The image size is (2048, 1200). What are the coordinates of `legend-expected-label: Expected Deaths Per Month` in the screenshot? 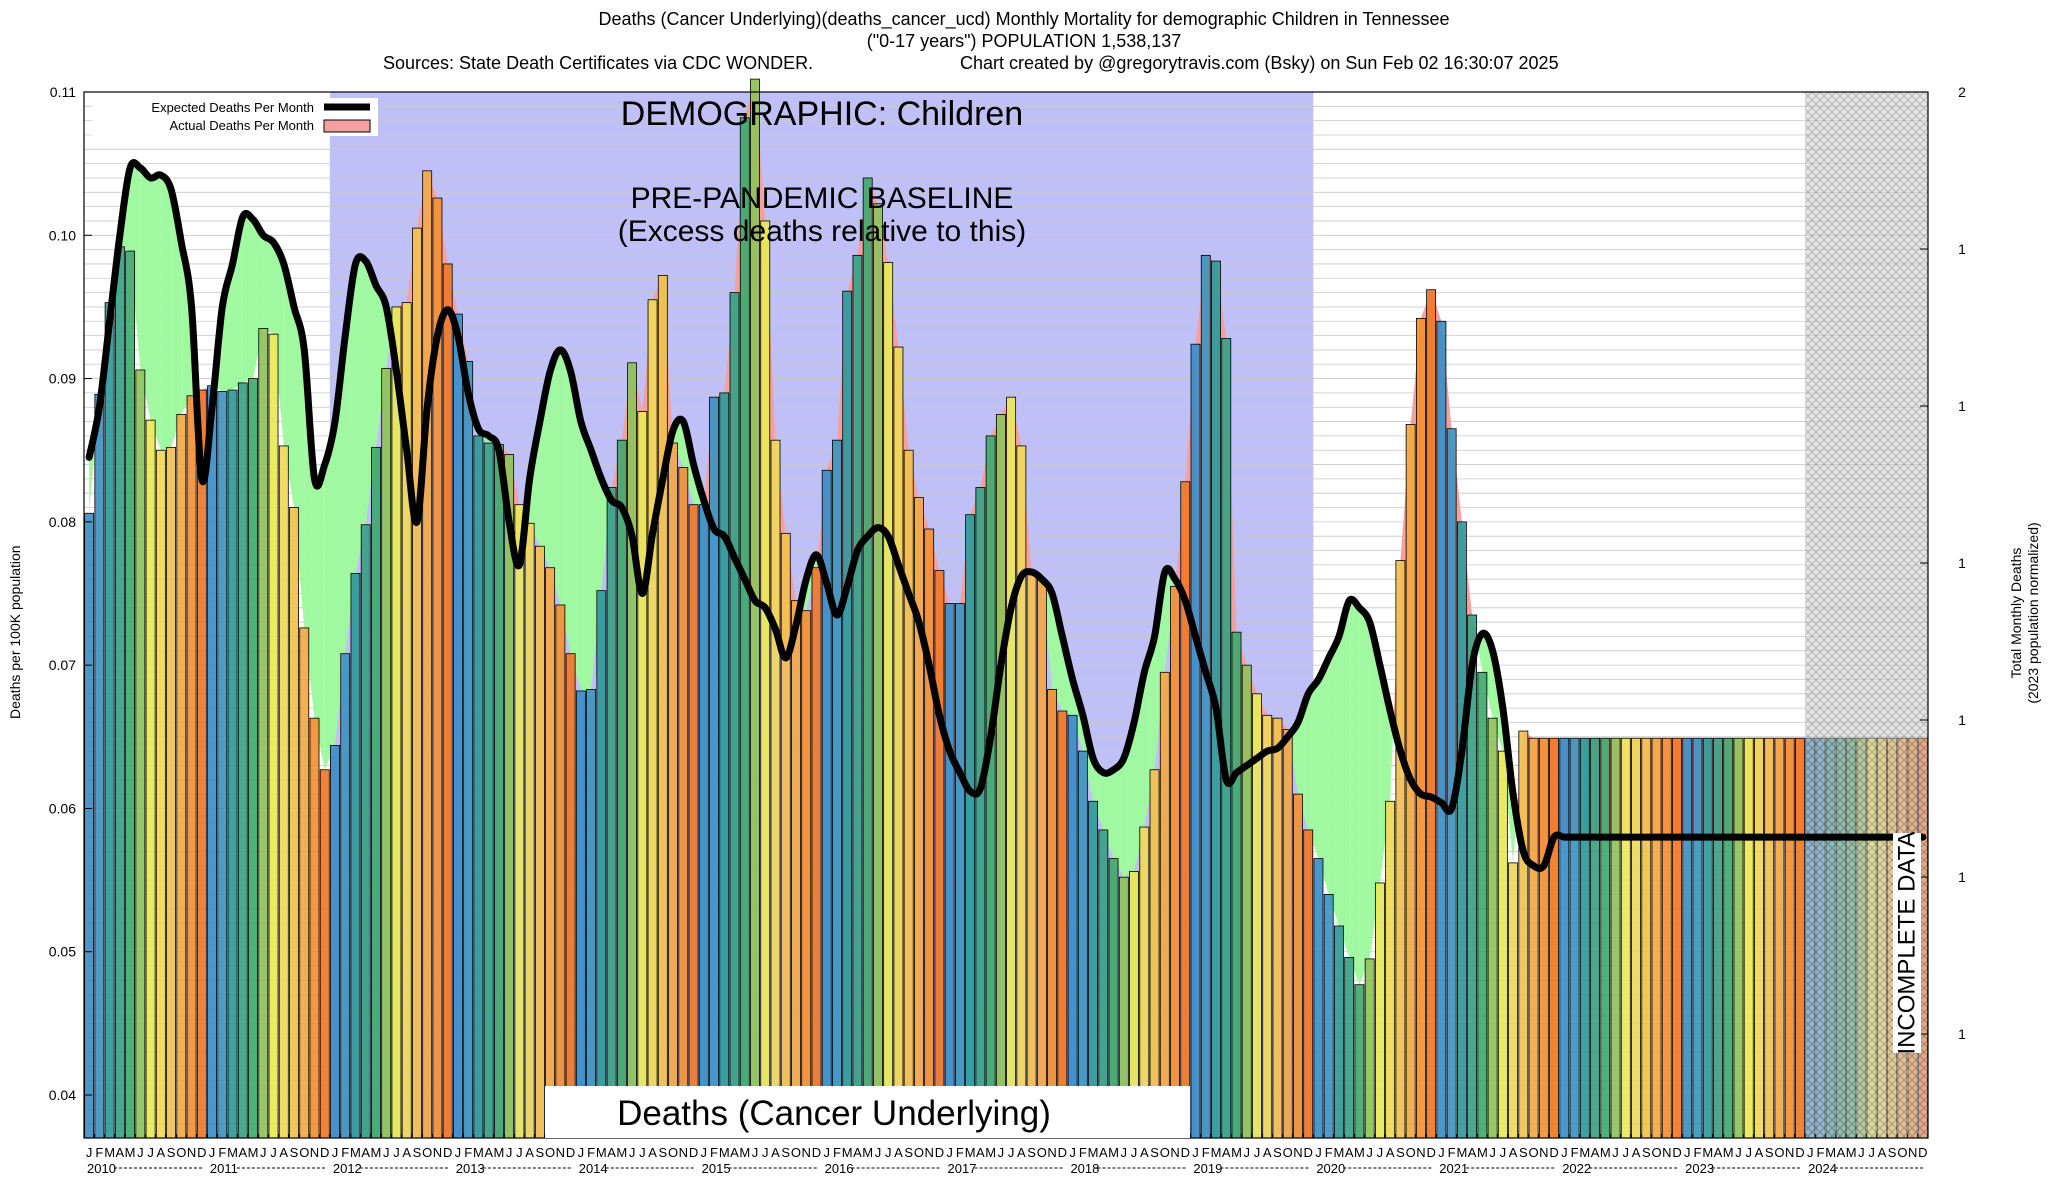 It's located at (232, 107).